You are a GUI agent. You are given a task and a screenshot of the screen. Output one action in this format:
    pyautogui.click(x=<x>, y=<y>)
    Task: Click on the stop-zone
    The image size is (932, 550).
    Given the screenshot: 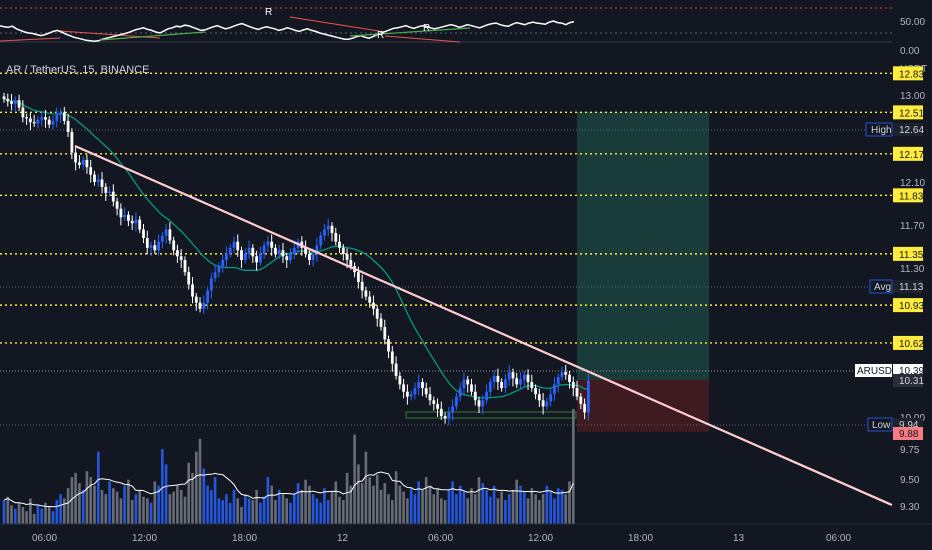 What is the action you would take?
    pyautogui.click(x=643, y=406)
    